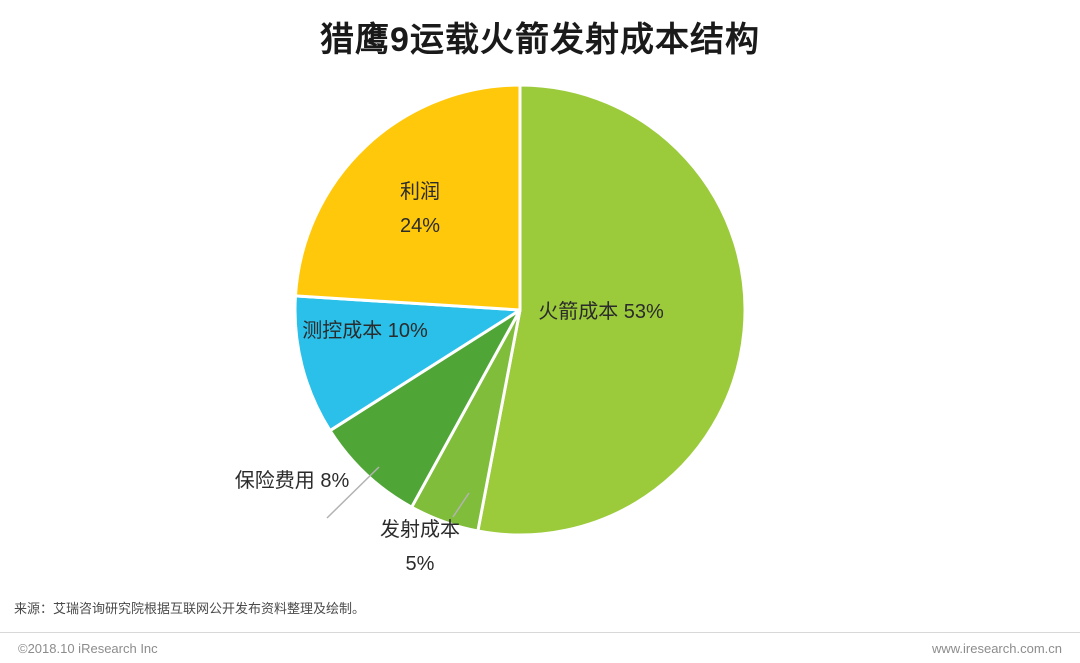  Describe the element at coordinates (420, 192) in the screenshot. I see `slice-label-profit-name: 利润` at that location.